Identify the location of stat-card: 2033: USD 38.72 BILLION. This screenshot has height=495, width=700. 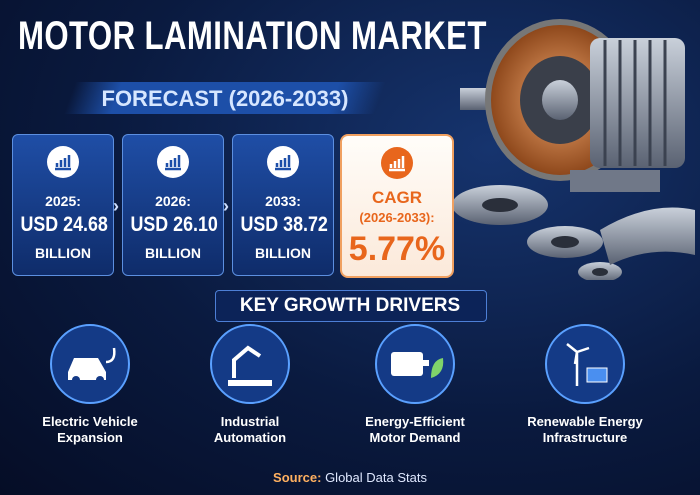
(283, 205).